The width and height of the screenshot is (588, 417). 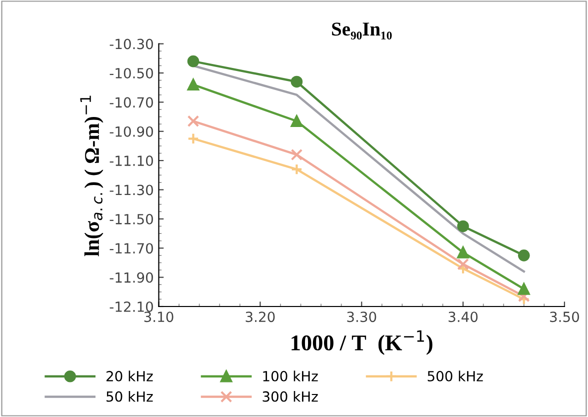 What do you see at coordinates (362, 342) in the screenshot?
I see `x-axis-title: 1000 / T (K$^{−1}$)` at bounding box center [362, 342].